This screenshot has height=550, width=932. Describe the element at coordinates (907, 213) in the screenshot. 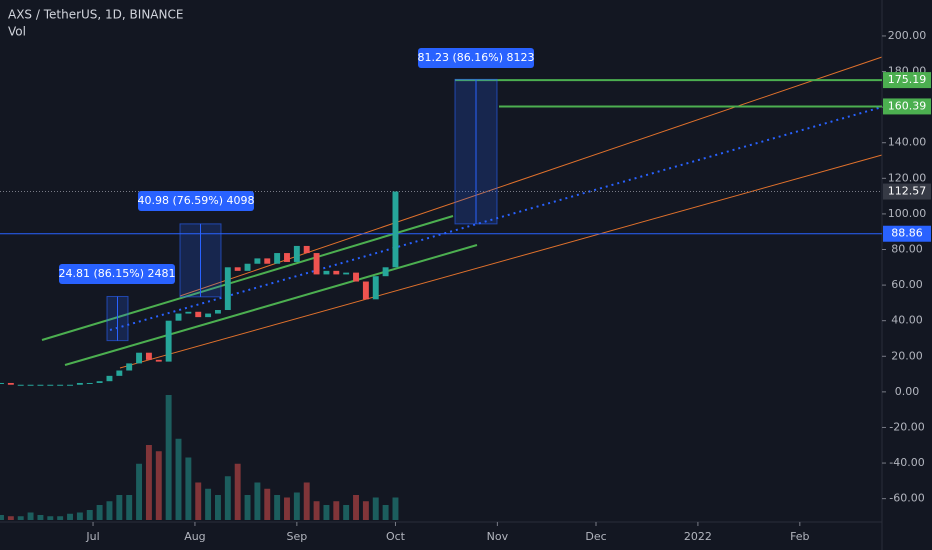

I see `y-tick-label: 100.00` at that location.